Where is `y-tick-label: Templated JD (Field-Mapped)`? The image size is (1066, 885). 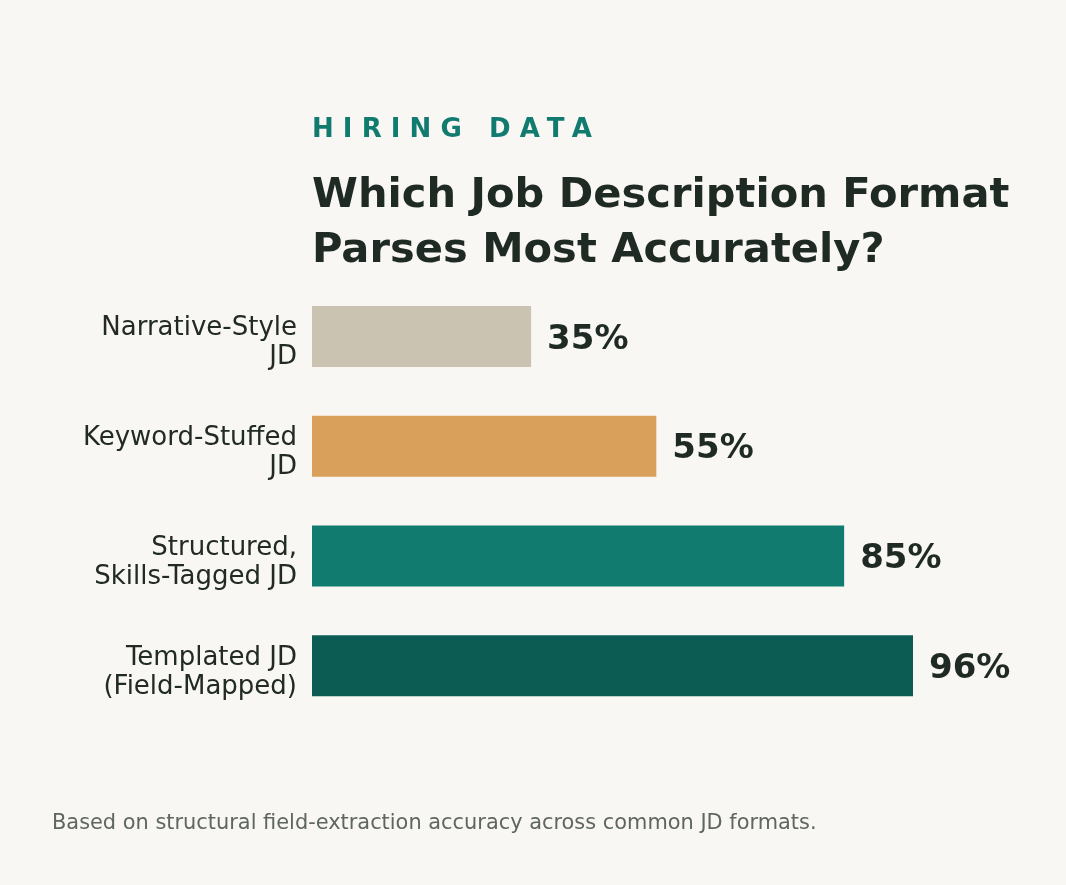
y-tick-label: Templated JD (Field-Mapped) is located at coordinates (200, 670).